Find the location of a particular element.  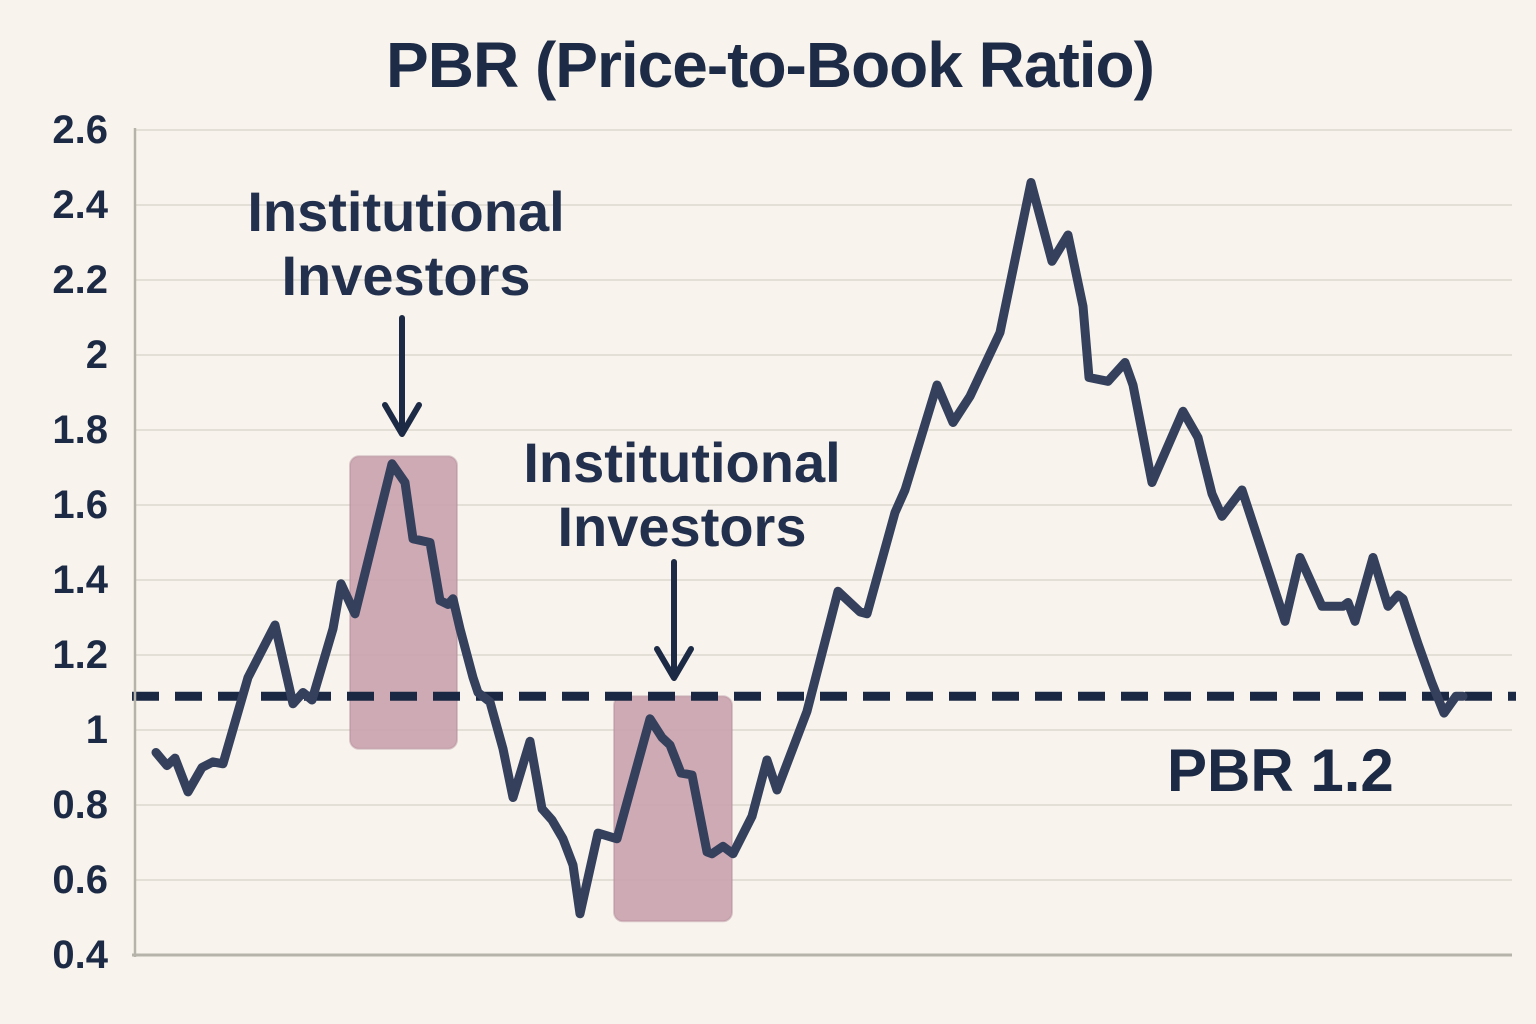

band-annotation-1: Institutional Investors is located at coordinates (405, 244).